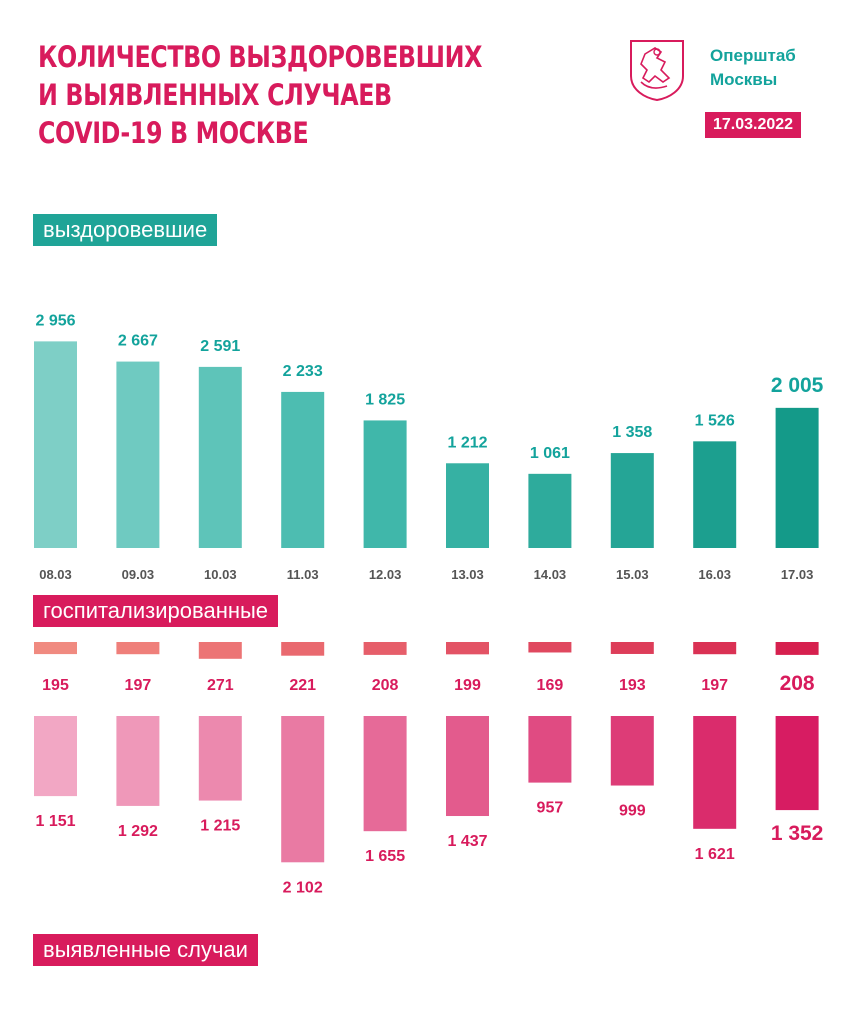  Describe the element at coordinates (385, 856) in the screenshot. I see `cases-value-label: 1 655` at that location.